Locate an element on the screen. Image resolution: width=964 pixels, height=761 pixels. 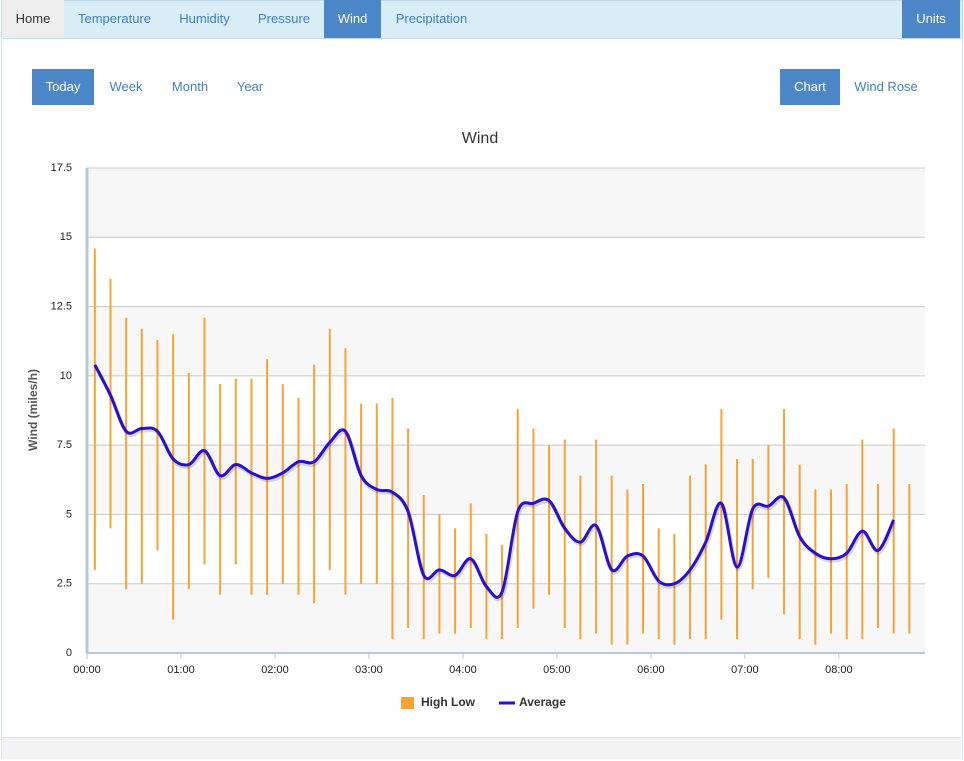
x-tick-label: 02:00 is located at coordinates (275, 670).